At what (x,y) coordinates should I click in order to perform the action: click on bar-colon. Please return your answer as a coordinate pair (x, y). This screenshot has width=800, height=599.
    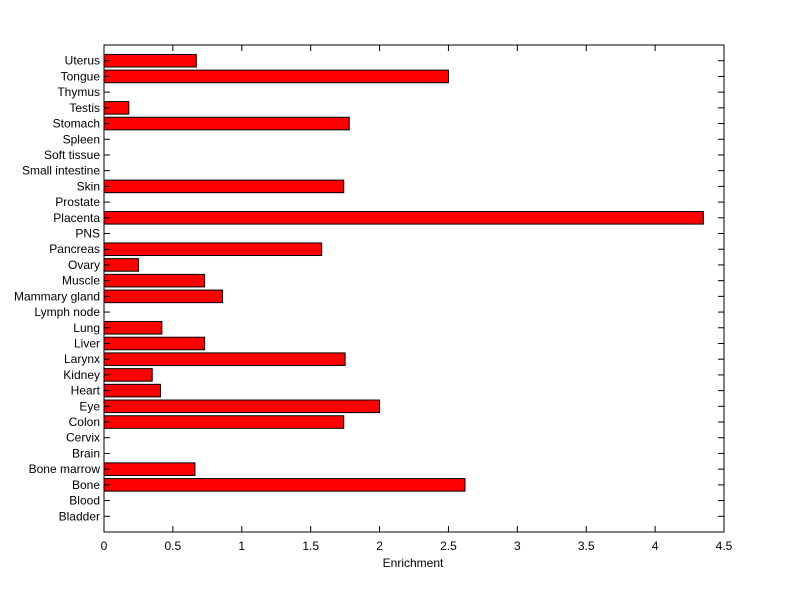
    Looking at the image, I should click on (224, 422).